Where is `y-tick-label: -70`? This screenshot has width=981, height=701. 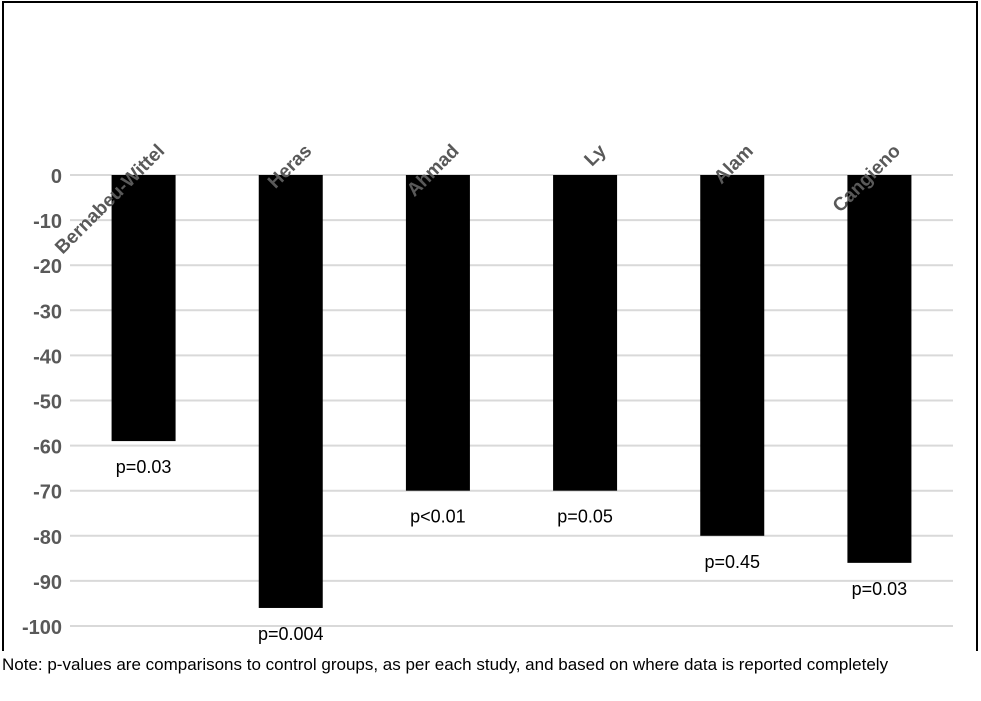 y-tick-label: -70 is located at coordinates (47, 493).